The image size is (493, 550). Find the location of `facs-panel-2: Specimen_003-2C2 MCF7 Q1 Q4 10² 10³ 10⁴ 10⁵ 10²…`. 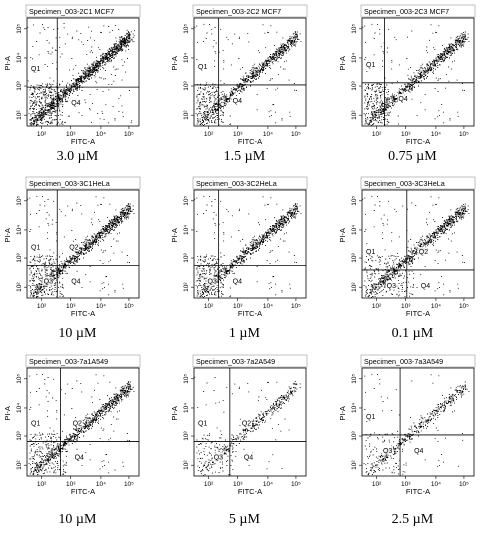

facs-panel-2: Specimen_003-2C2 MCF7 Q1 Q4 10² 10³ 10⁴ 10⁵ 10²… is located at coordinates (239, 84).